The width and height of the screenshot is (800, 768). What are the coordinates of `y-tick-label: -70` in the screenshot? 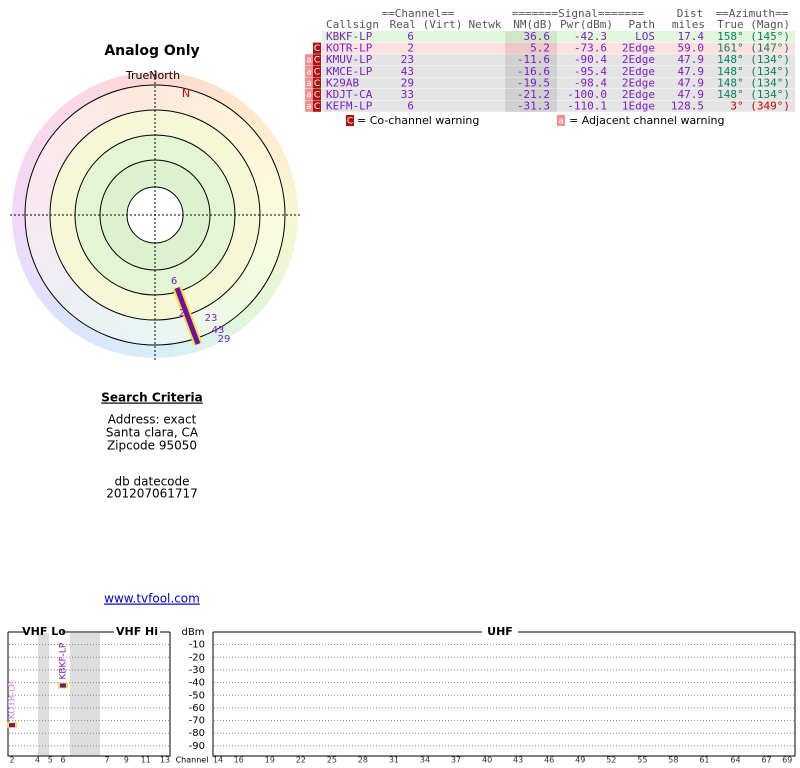 It's located at (197, 721).